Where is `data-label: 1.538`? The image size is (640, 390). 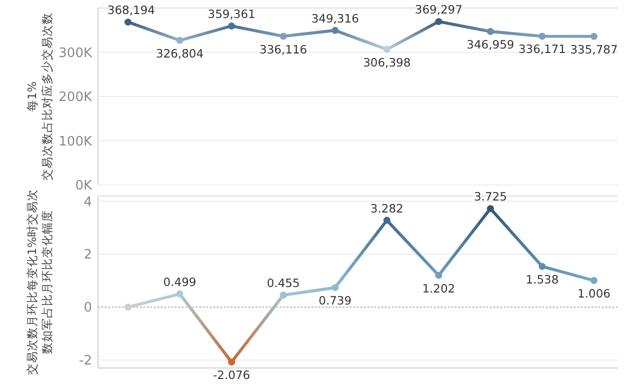 data-label: 1.538 is located at coordinates (542, 279).